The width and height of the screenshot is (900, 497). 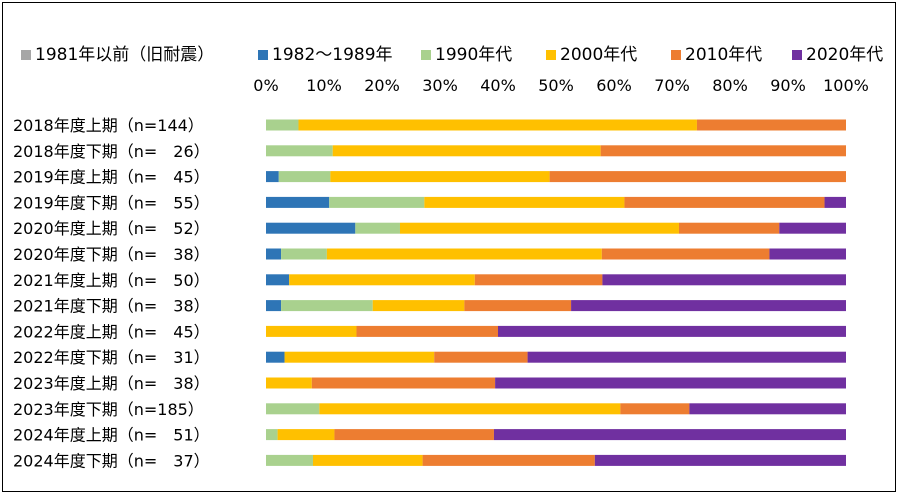 I want to click on x-tick-label: 30%, so click(x=440, y=85).